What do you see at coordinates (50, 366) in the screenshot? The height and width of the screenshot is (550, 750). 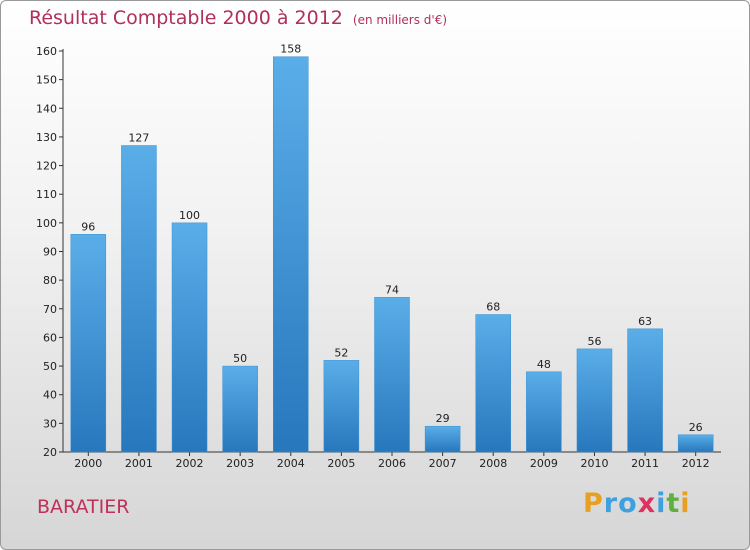 I see `y-tick-label: 50` at bounding box center [50, 366].